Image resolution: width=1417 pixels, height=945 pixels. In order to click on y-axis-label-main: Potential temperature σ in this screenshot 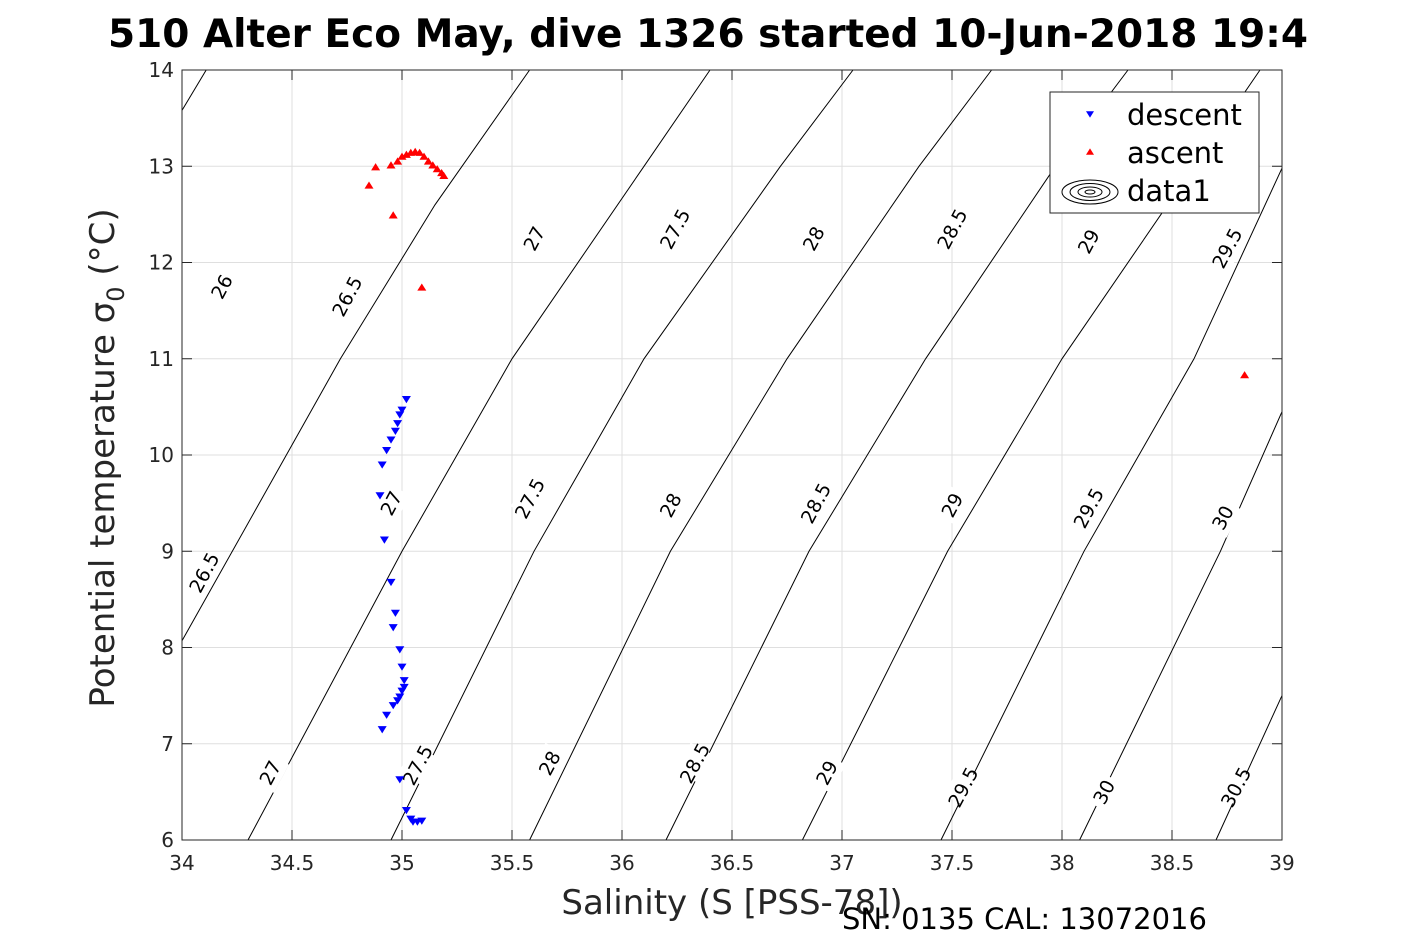, I will do `click(103, 505)`.